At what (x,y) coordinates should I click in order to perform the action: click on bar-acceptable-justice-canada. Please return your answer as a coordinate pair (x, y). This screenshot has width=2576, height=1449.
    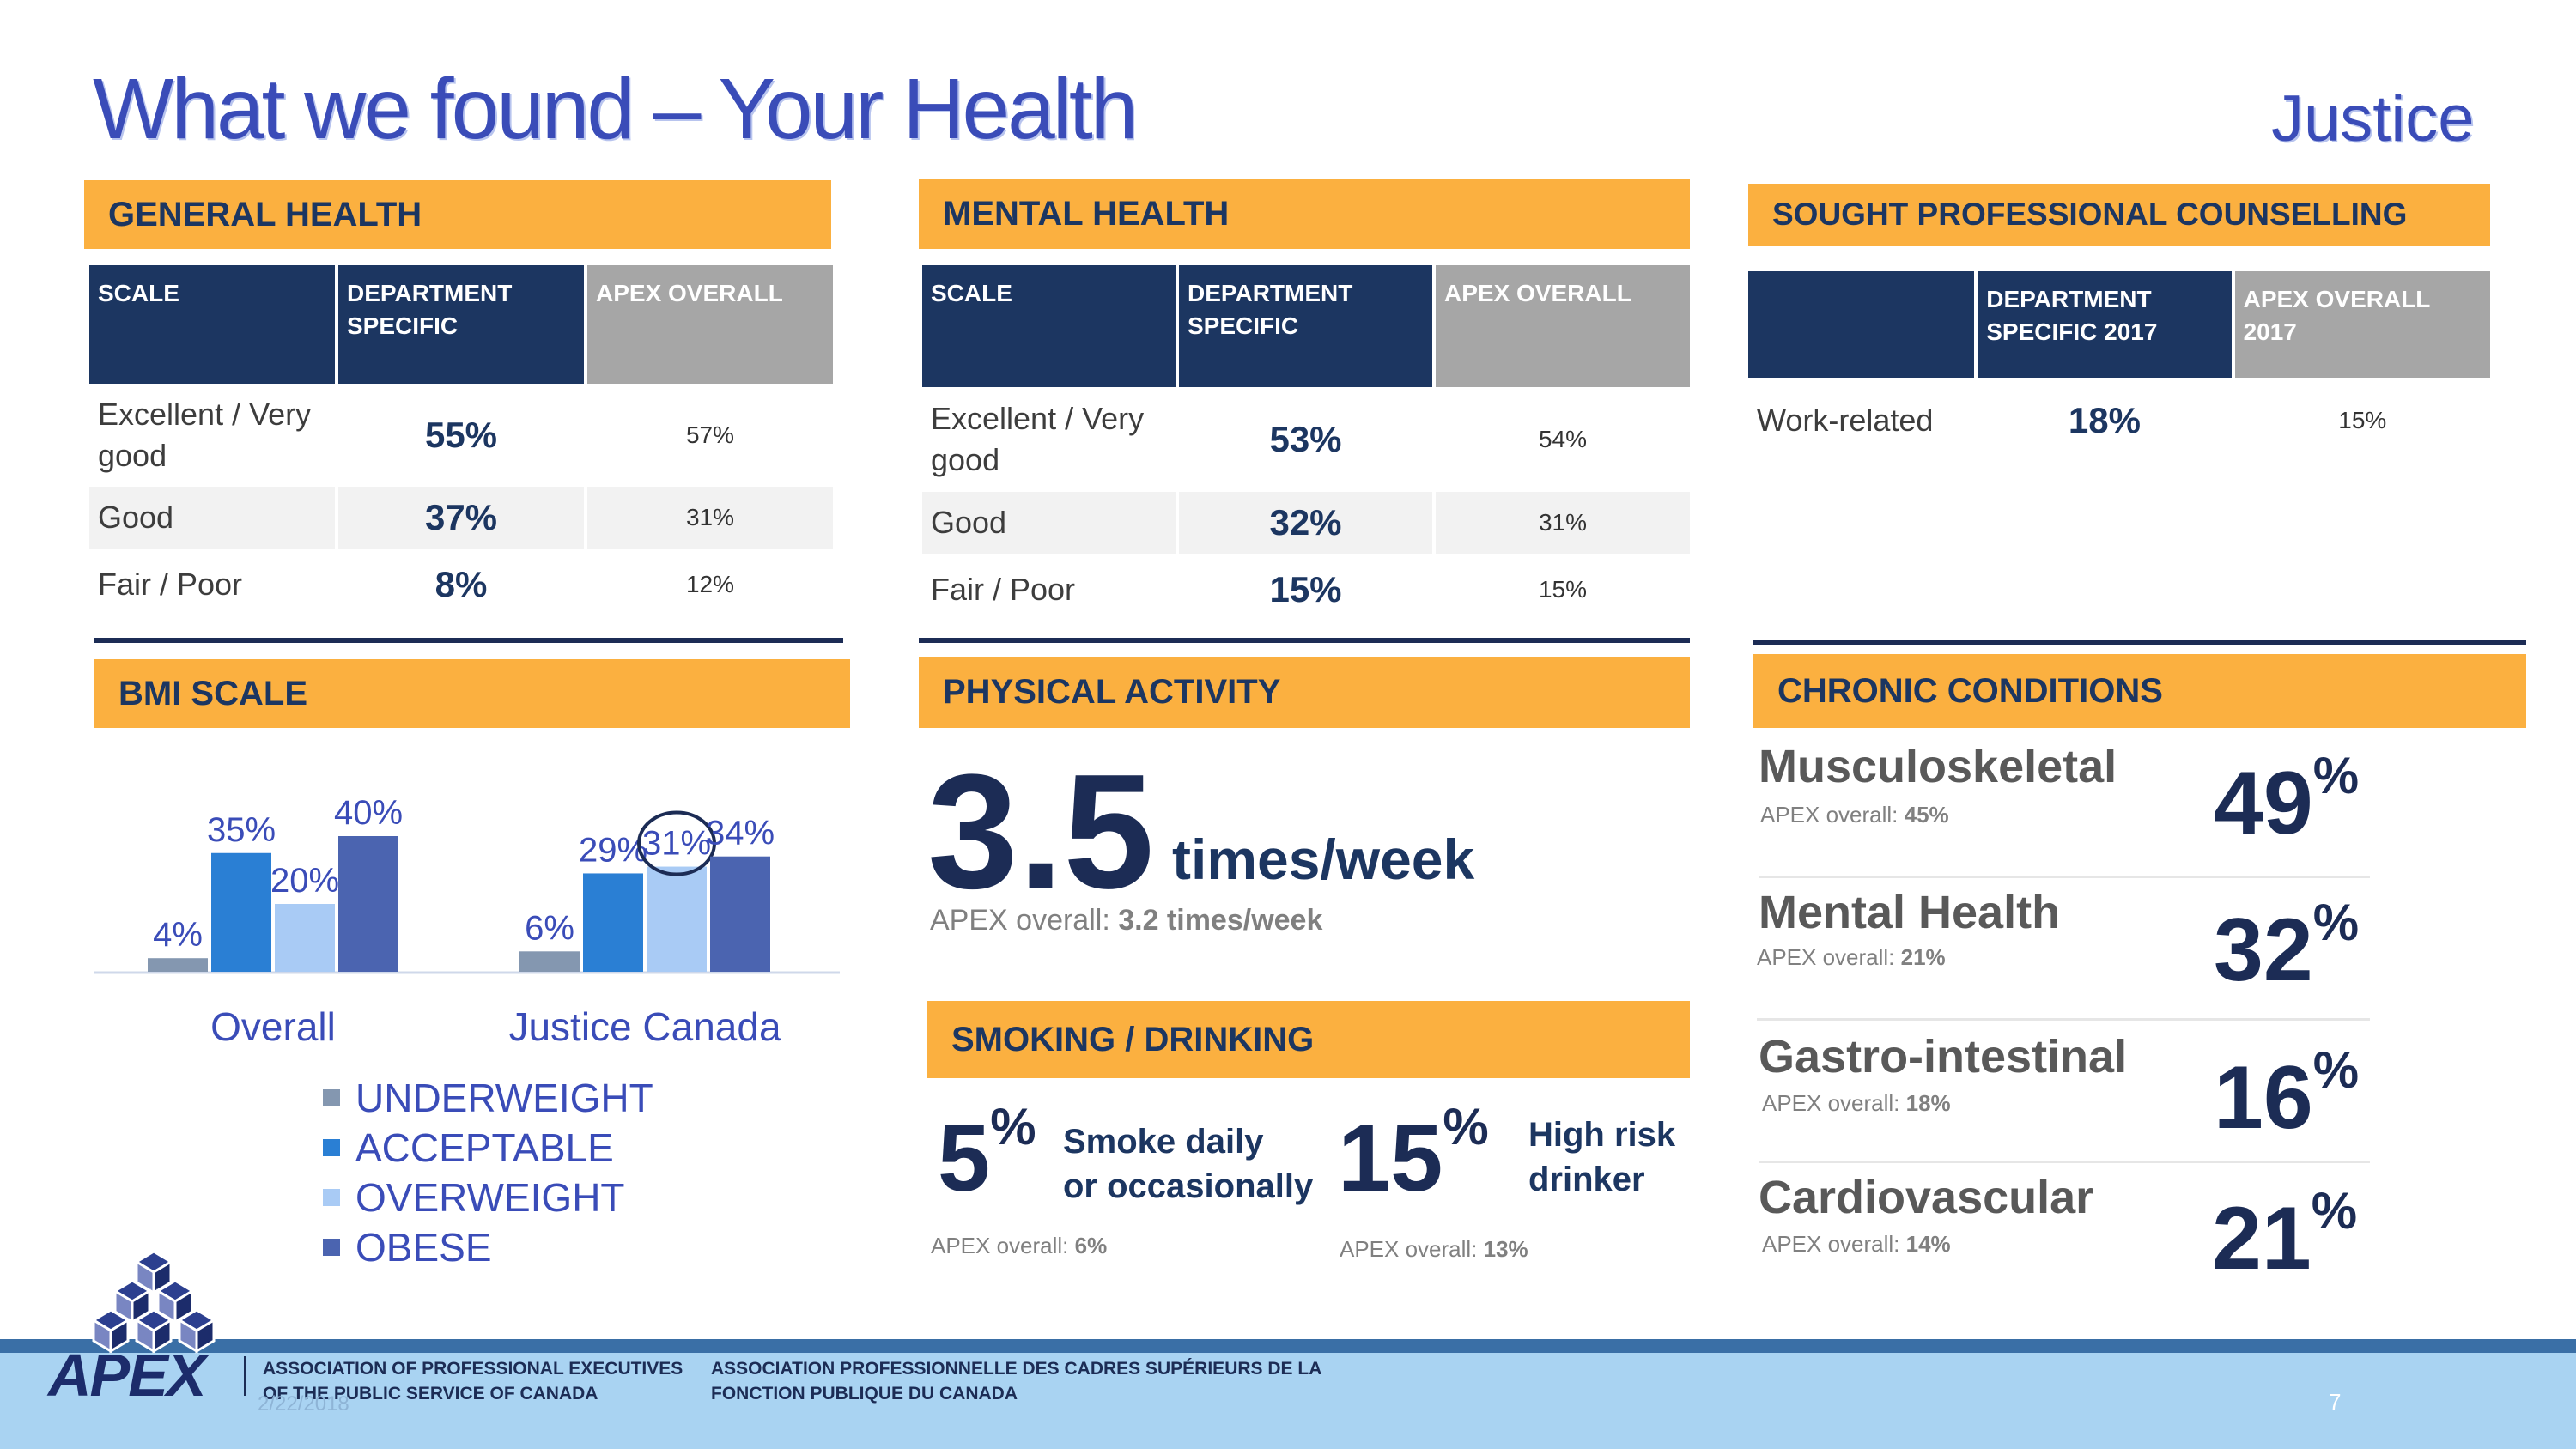
    Looking at the image, I should click on (613, 922).